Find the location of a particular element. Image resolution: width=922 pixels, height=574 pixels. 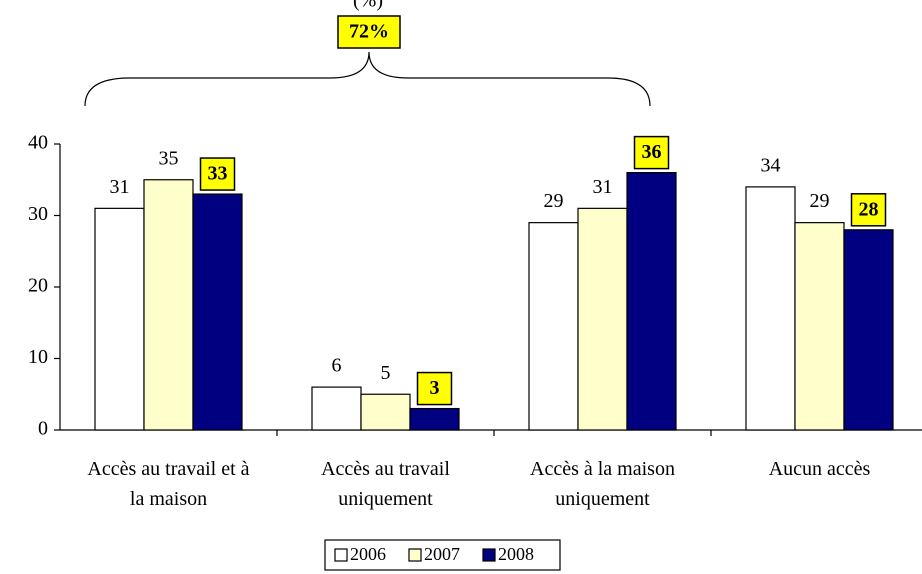

y-tick-label: 40 is located at coordinates (38, 143).